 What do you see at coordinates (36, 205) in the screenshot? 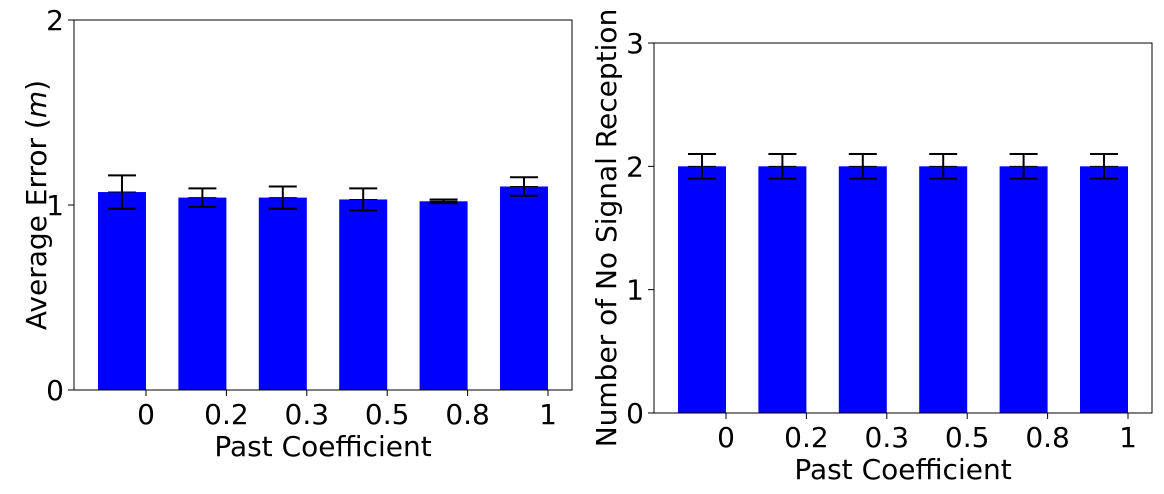
I see `y-axis-label: Average Error (m)` at bounding box center [36, 205].